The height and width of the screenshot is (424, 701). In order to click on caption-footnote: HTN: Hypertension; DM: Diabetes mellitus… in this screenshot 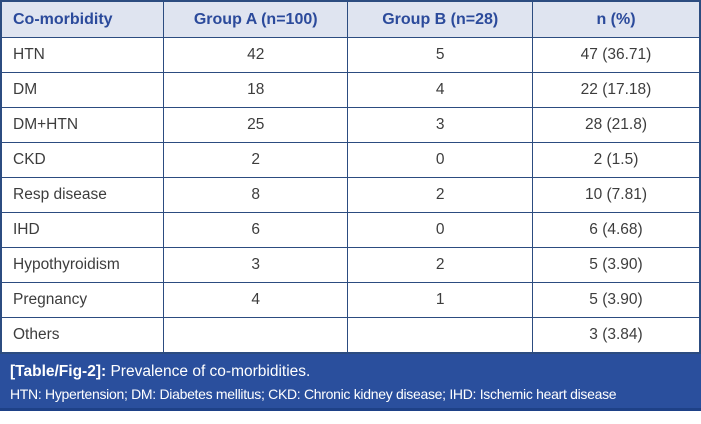, I will do `click(313, 394)`.